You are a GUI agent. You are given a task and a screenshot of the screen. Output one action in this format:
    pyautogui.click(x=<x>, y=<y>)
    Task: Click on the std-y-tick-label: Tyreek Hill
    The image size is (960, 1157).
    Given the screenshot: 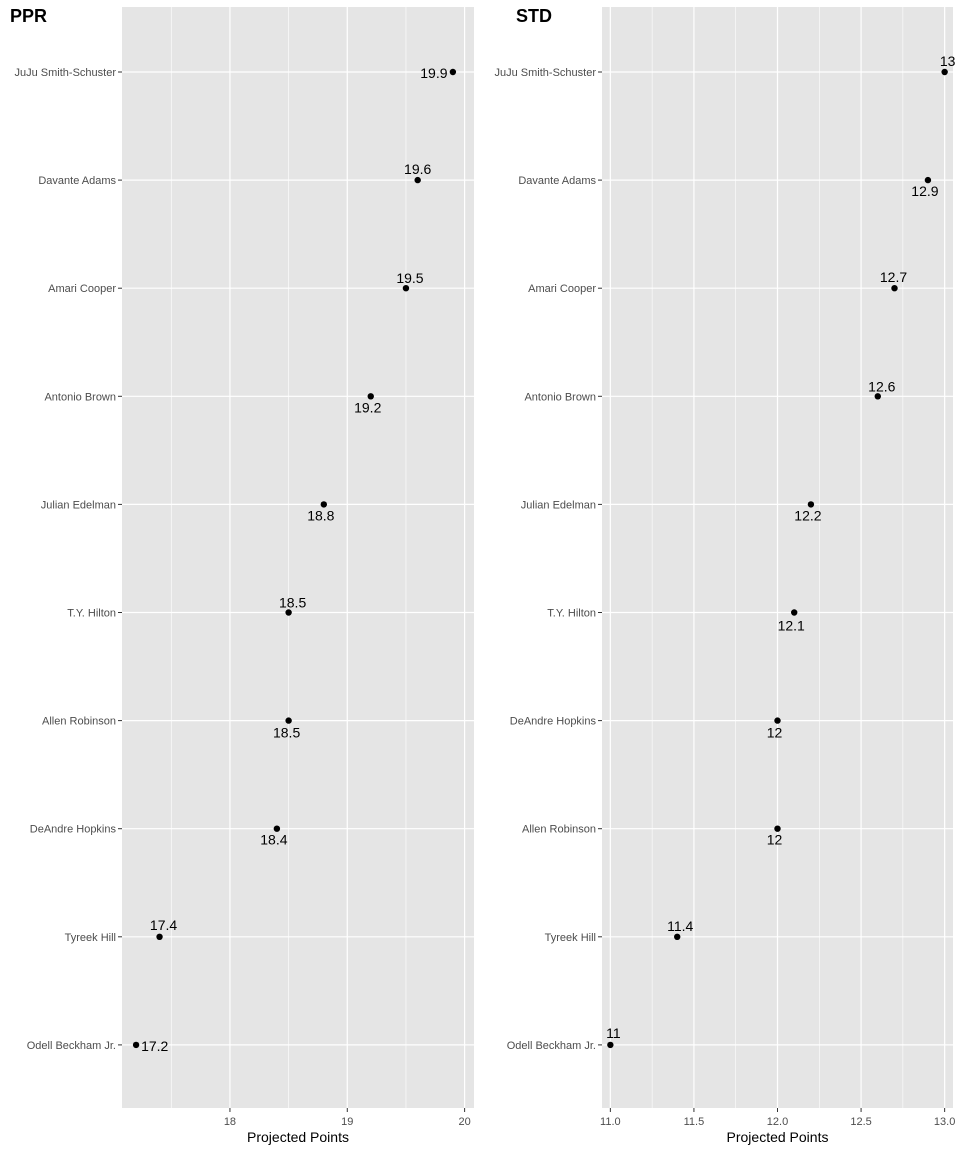 What is the action you would take?
    pyautogui.click(x=570, y=938)
    